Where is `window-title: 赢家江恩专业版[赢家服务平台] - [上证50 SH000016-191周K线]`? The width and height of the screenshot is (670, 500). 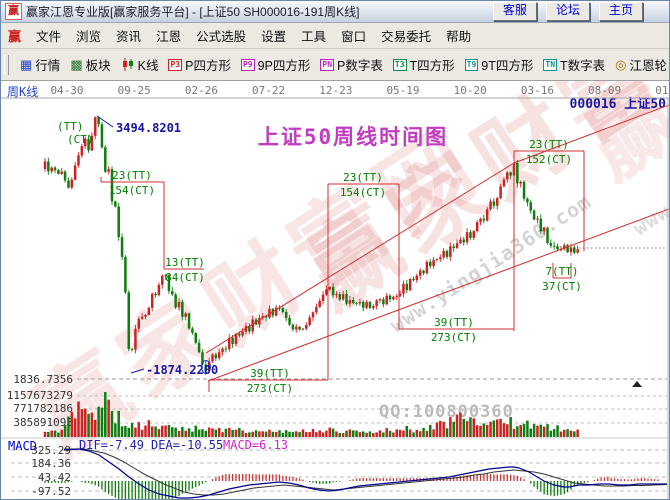
window-title: 赢家江恩专业版[赢家服务平台] - [上证50 SH000016-191周K线] is located at coordinates (193, 12).